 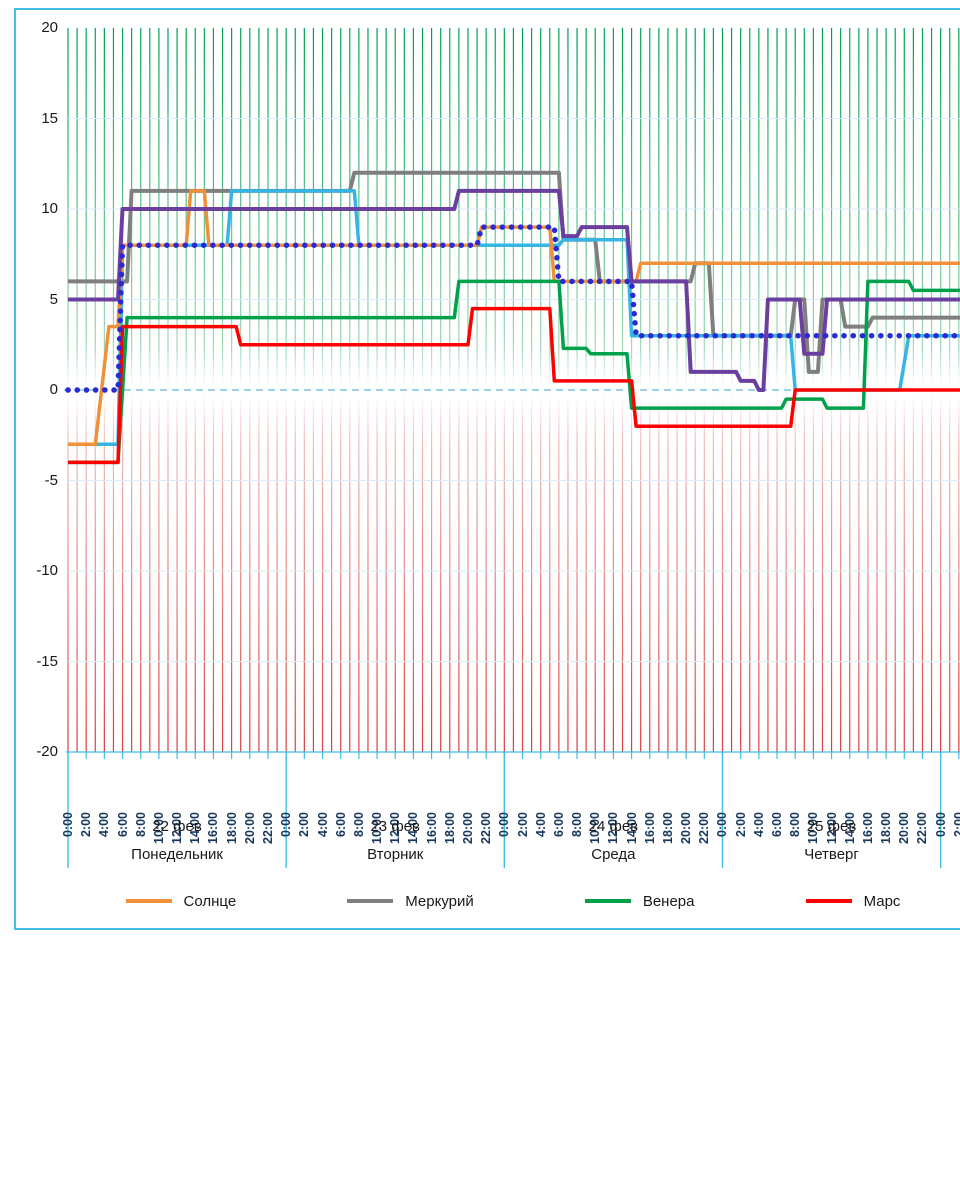 What do you see at coordinates (53, 389) in the screenshot?
I see `y-tick-label: 0` at bounding box center [53, 389].